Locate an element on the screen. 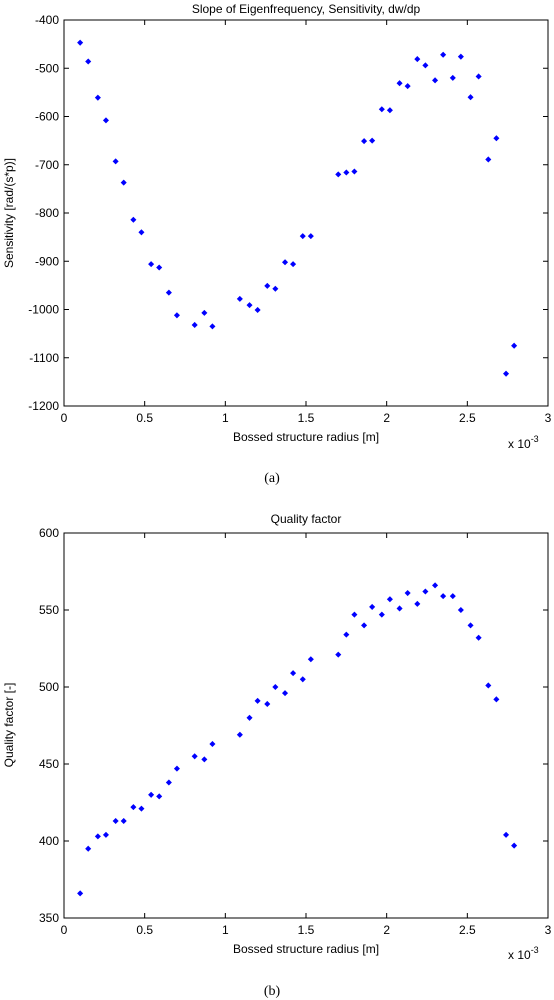 The image size is (554, 1000). y-axis-label: Sensitivity [rad/(s*p)] is located at coordinates (9, 213).